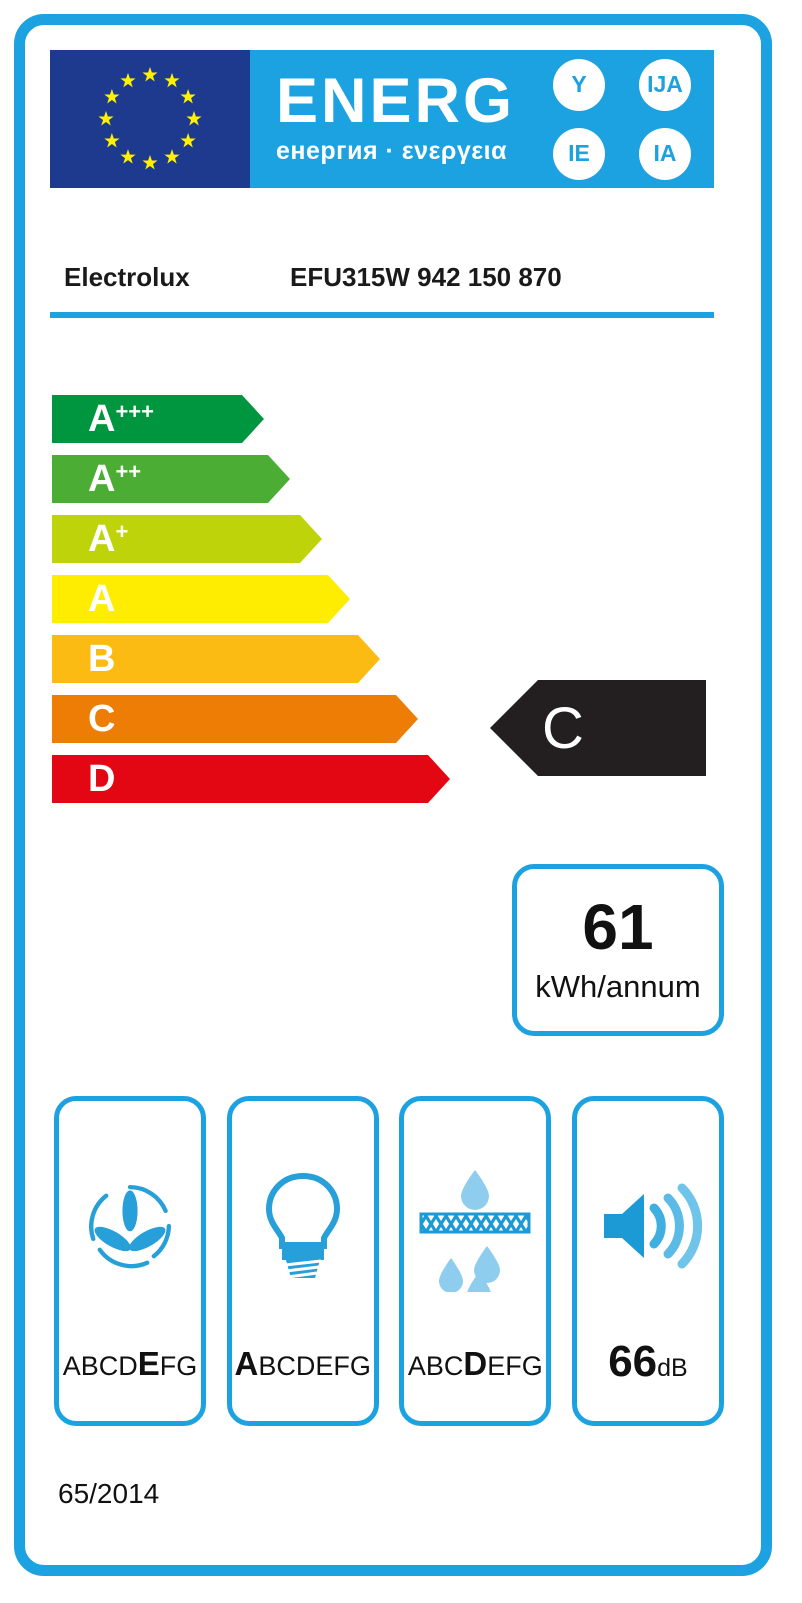 The image size is (802, 1603). I want to click on scale-letter: A +++, so click(121, 419).